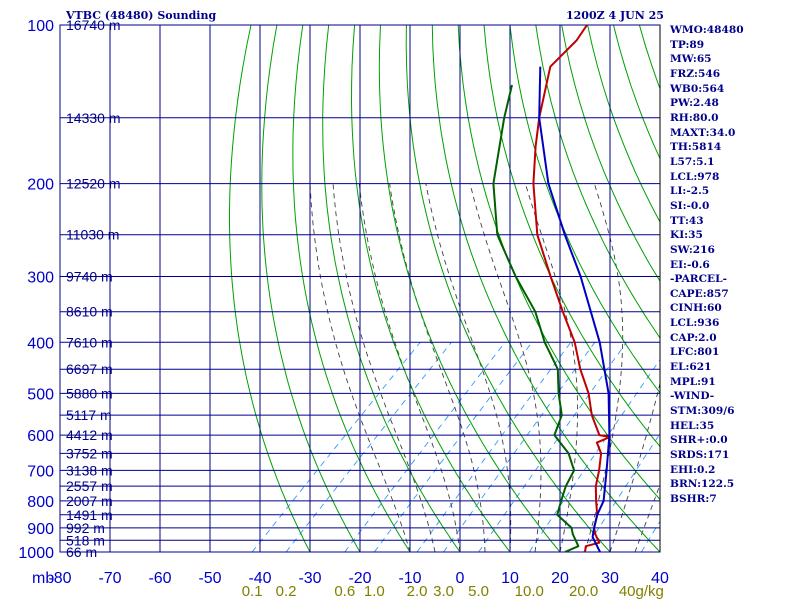  I want to click on index-item: LCL:978, so click(695, 176).